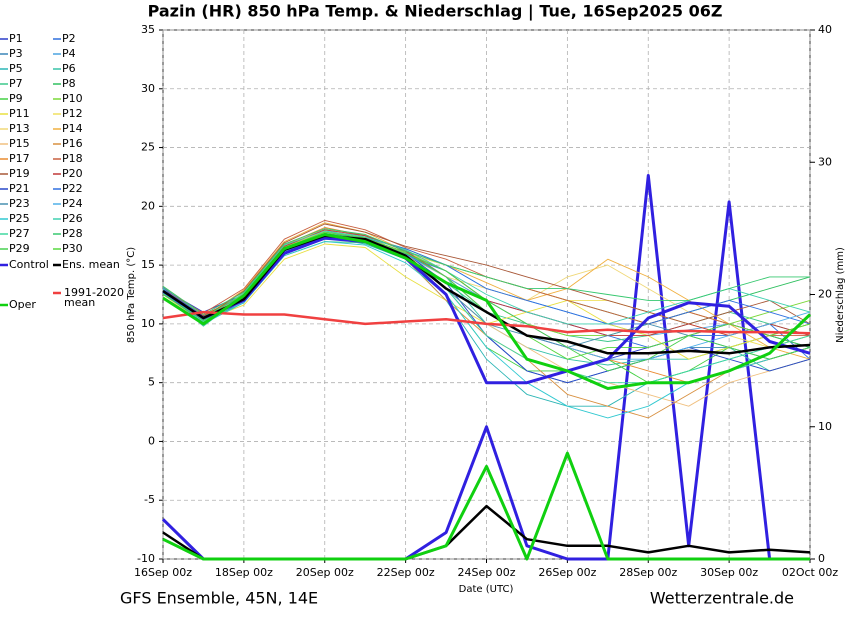  Describe the element at coordinates (72, 218) in the screenshot. I see `legend-label: P26` at that location.